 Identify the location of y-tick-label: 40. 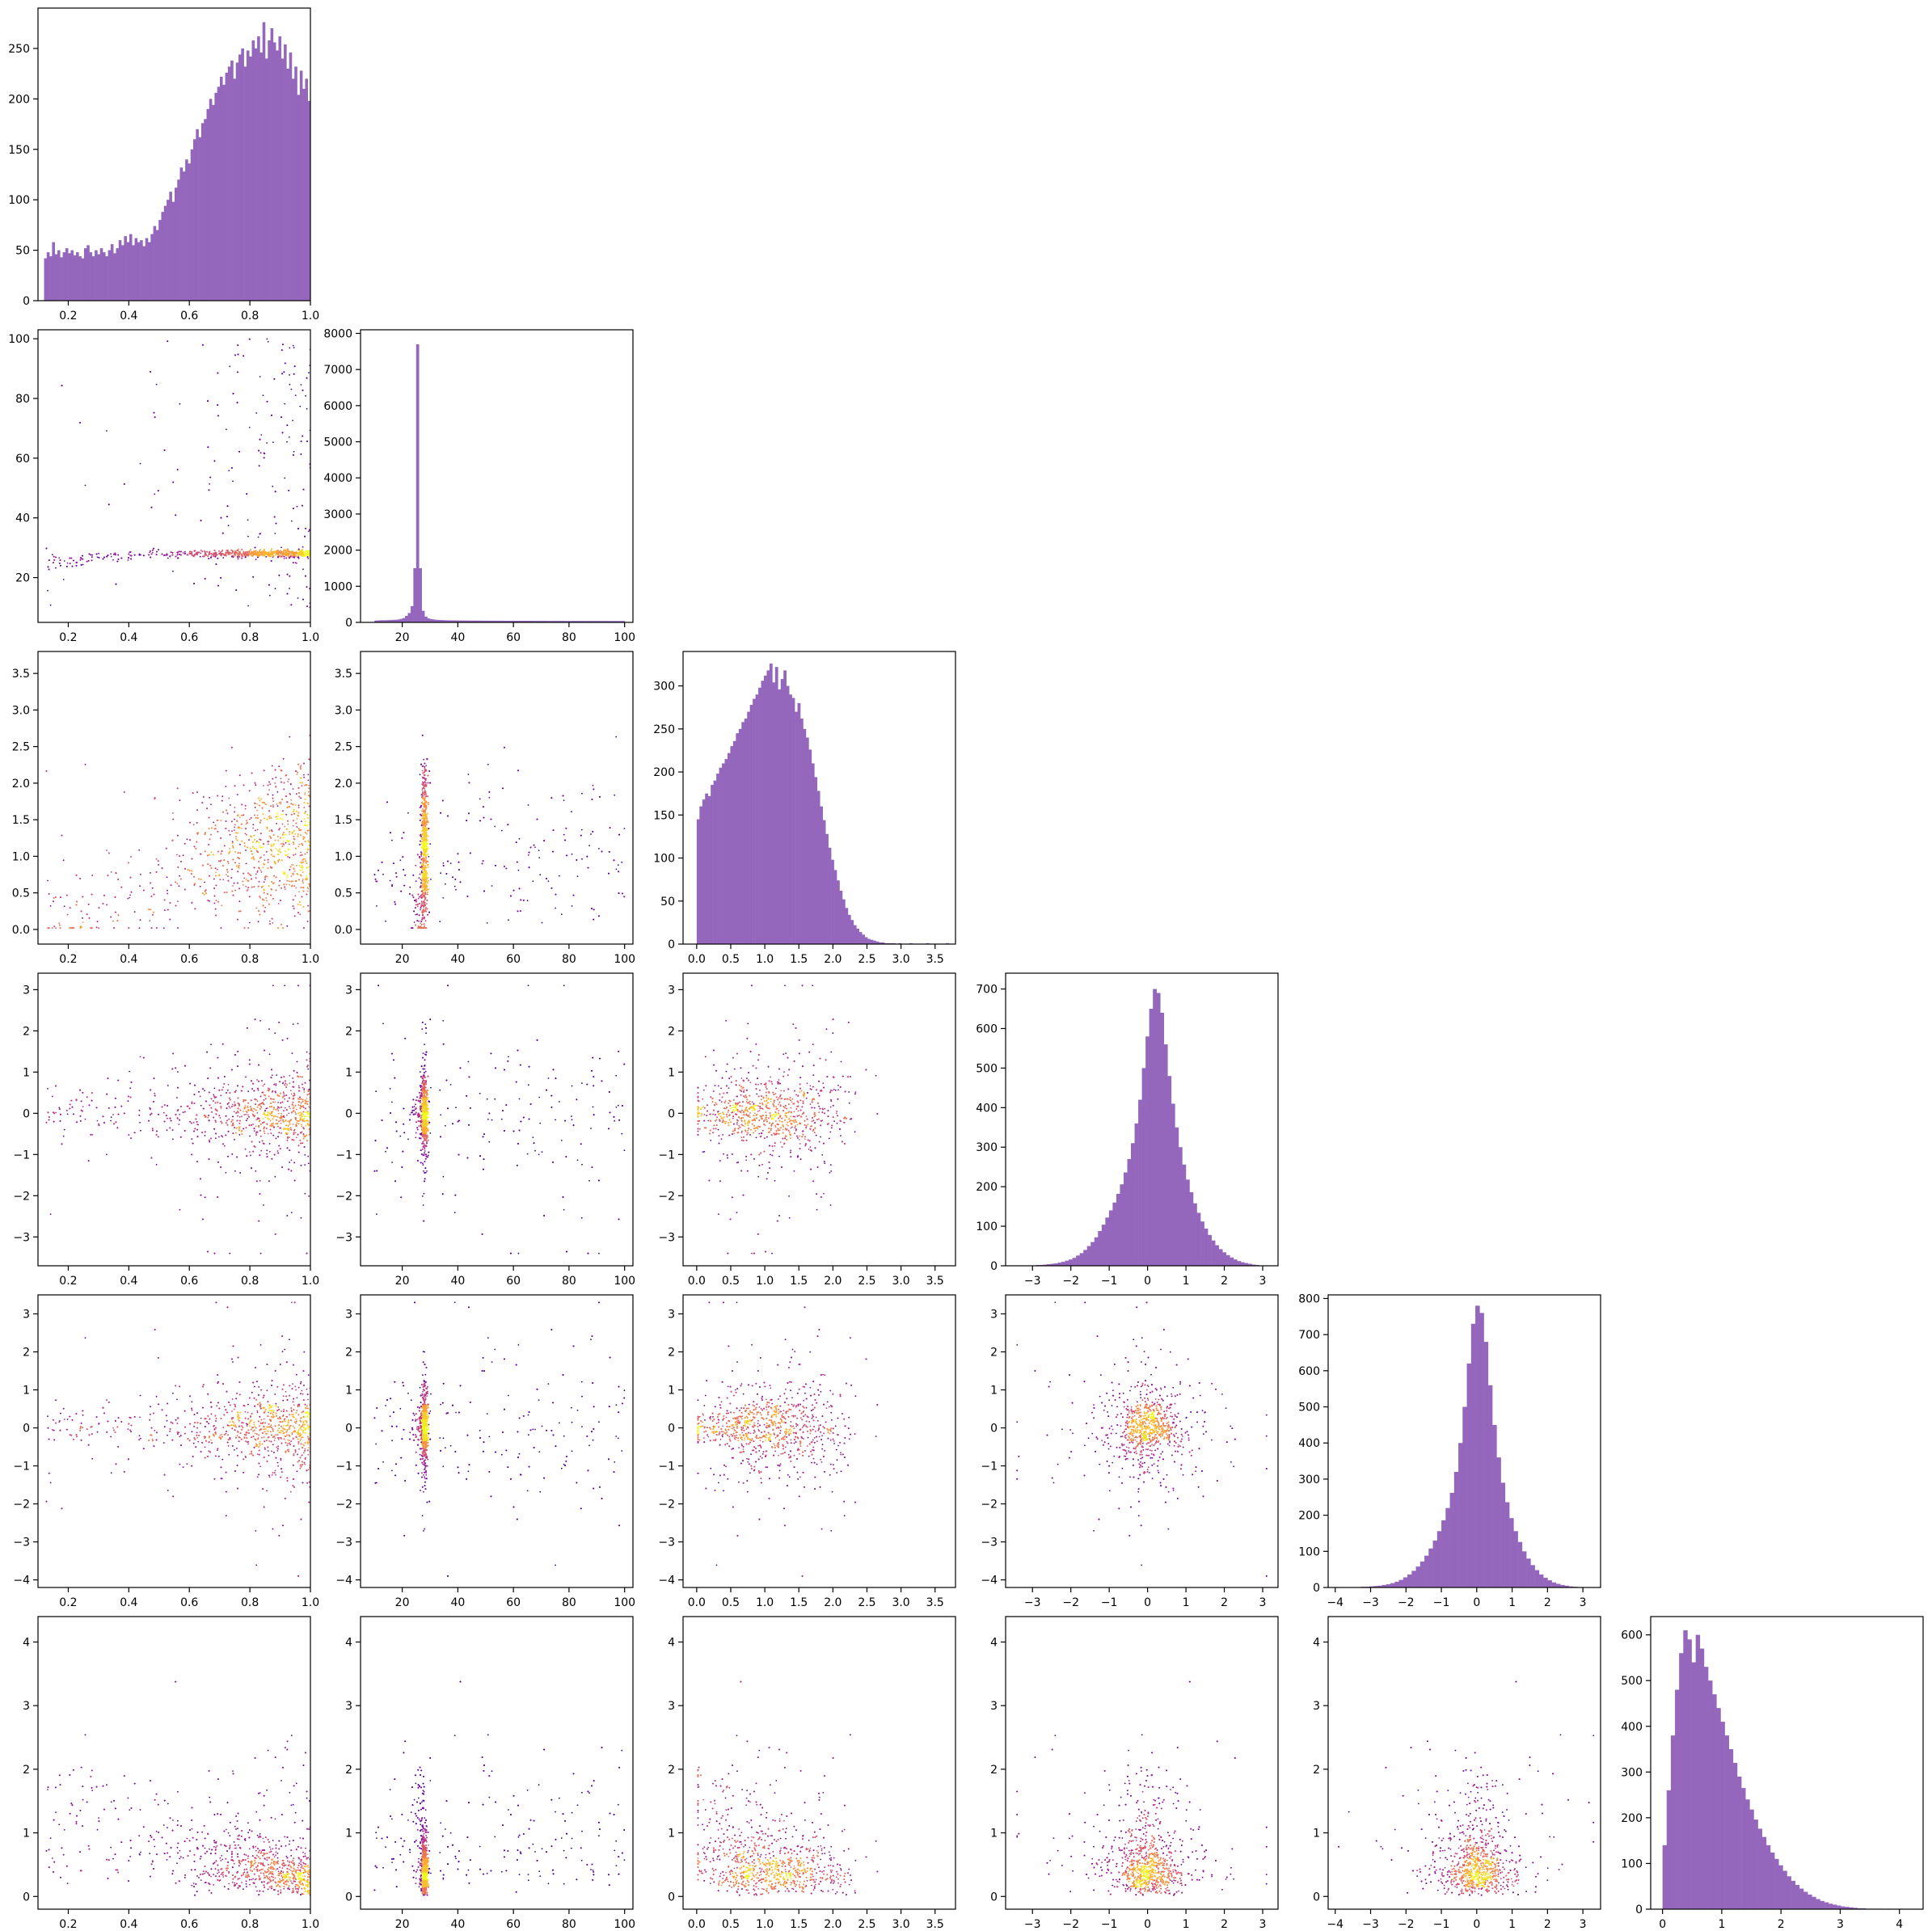
(22, 518).